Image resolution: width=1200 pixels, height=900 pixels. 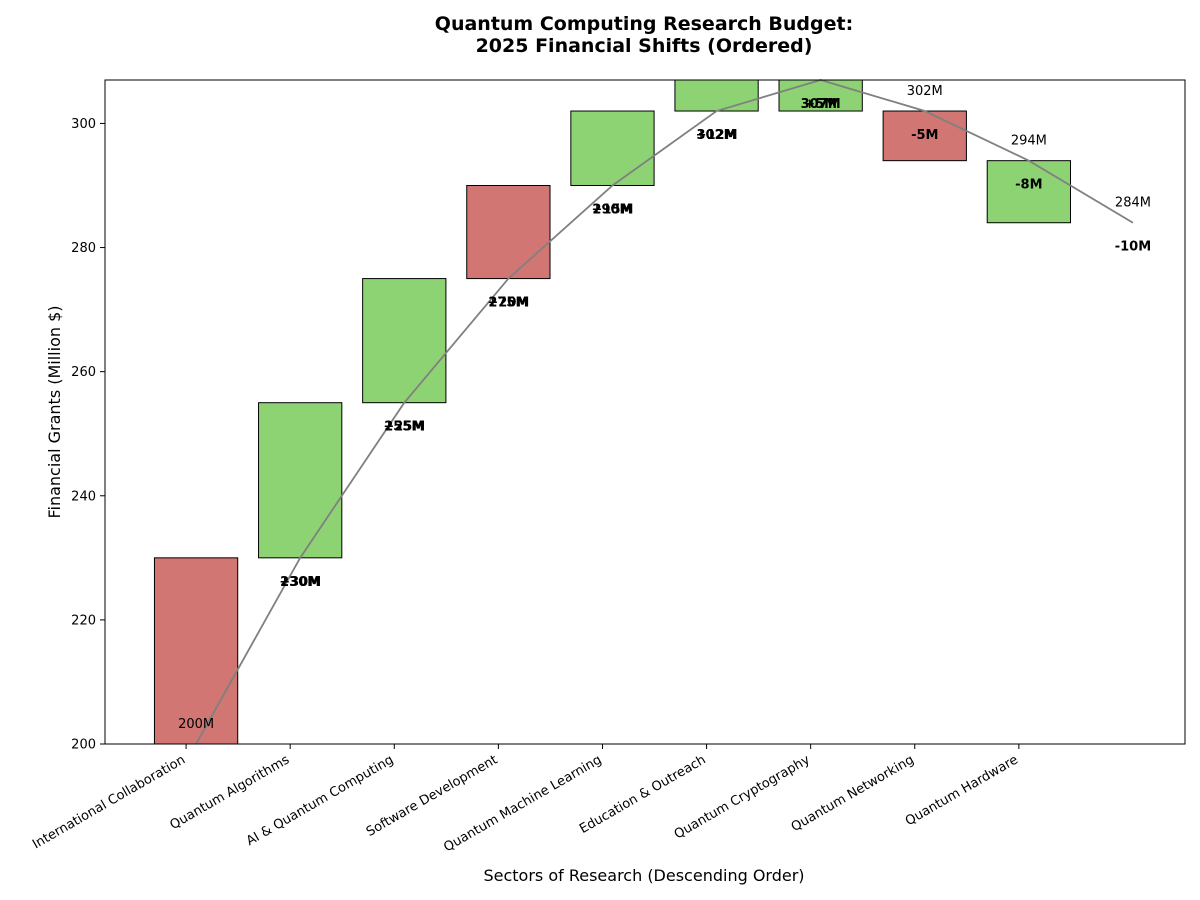 I want to click on x-axis-label: Sectors of Research (Descending Order), so click(x=643, y=875).